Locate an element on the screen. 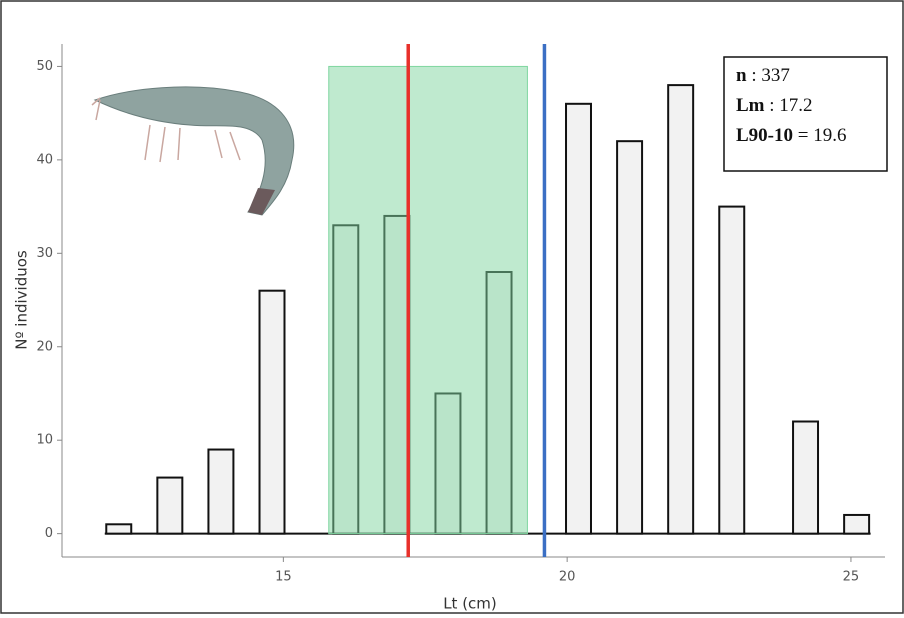  annotation-value: 337 is located at coordinates (775, 75).